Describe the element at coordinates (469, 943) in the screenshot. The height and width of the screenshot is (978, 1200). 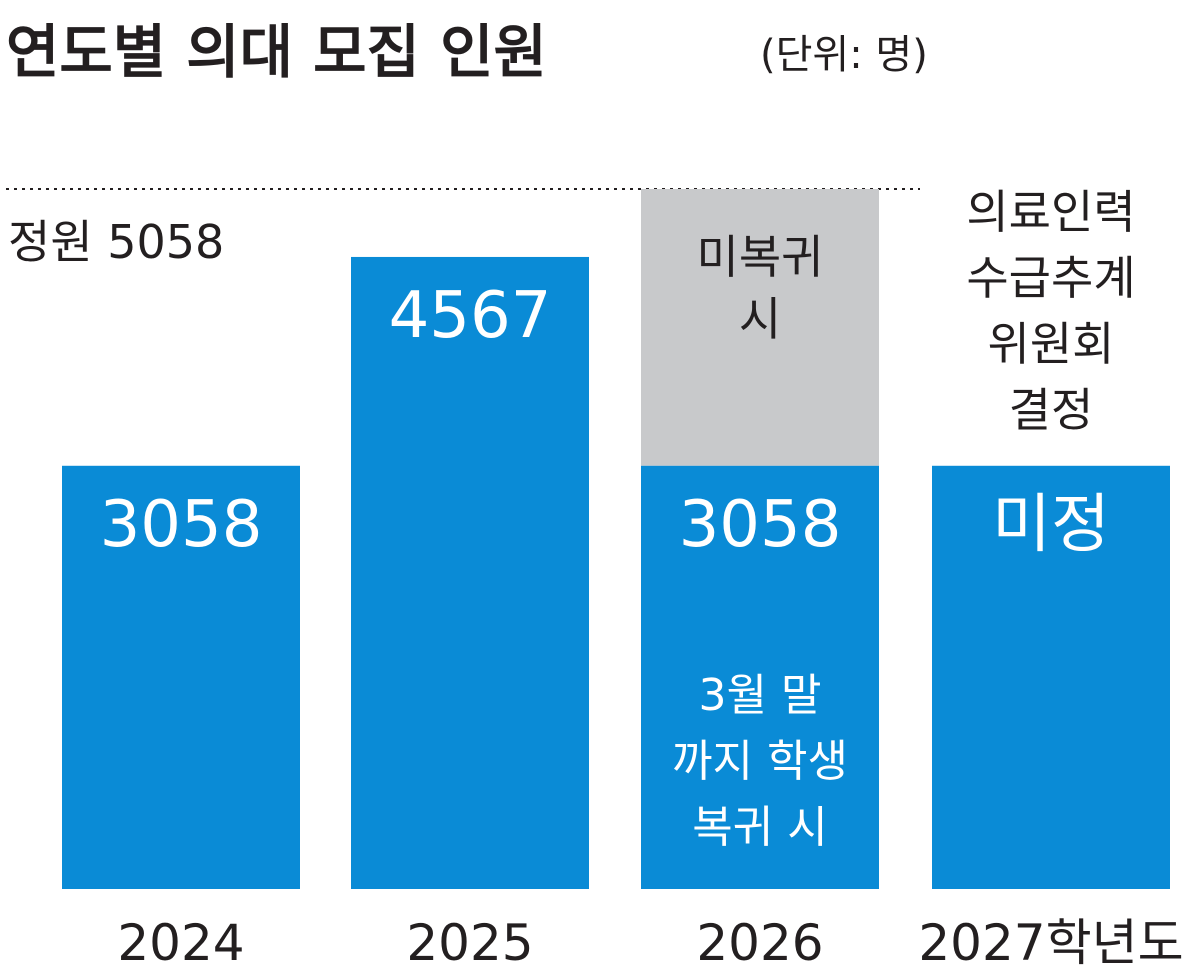
I see `tick-label-2025: 2025` at that location.